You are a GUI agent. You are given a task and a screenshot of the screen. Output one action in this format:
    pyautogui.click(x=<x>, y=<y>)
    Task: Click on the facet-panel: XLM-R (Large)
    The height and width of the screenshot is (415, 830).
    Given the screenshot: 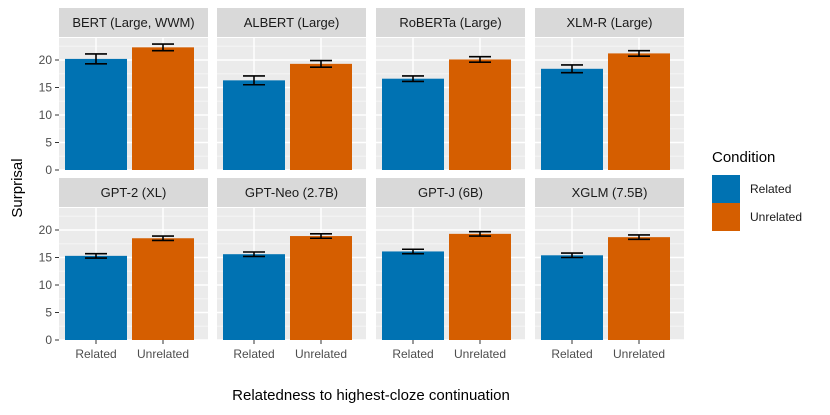 What is the action you would take?
    pyautogui.click(x=609, y=89)
    